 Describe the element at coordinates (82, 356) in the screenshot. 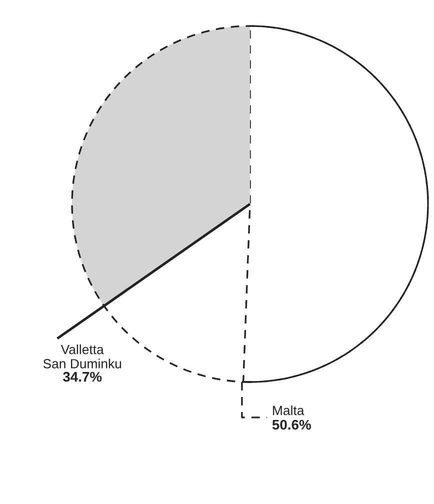

I see `slice-label: Valletta San Duminku` at that location.